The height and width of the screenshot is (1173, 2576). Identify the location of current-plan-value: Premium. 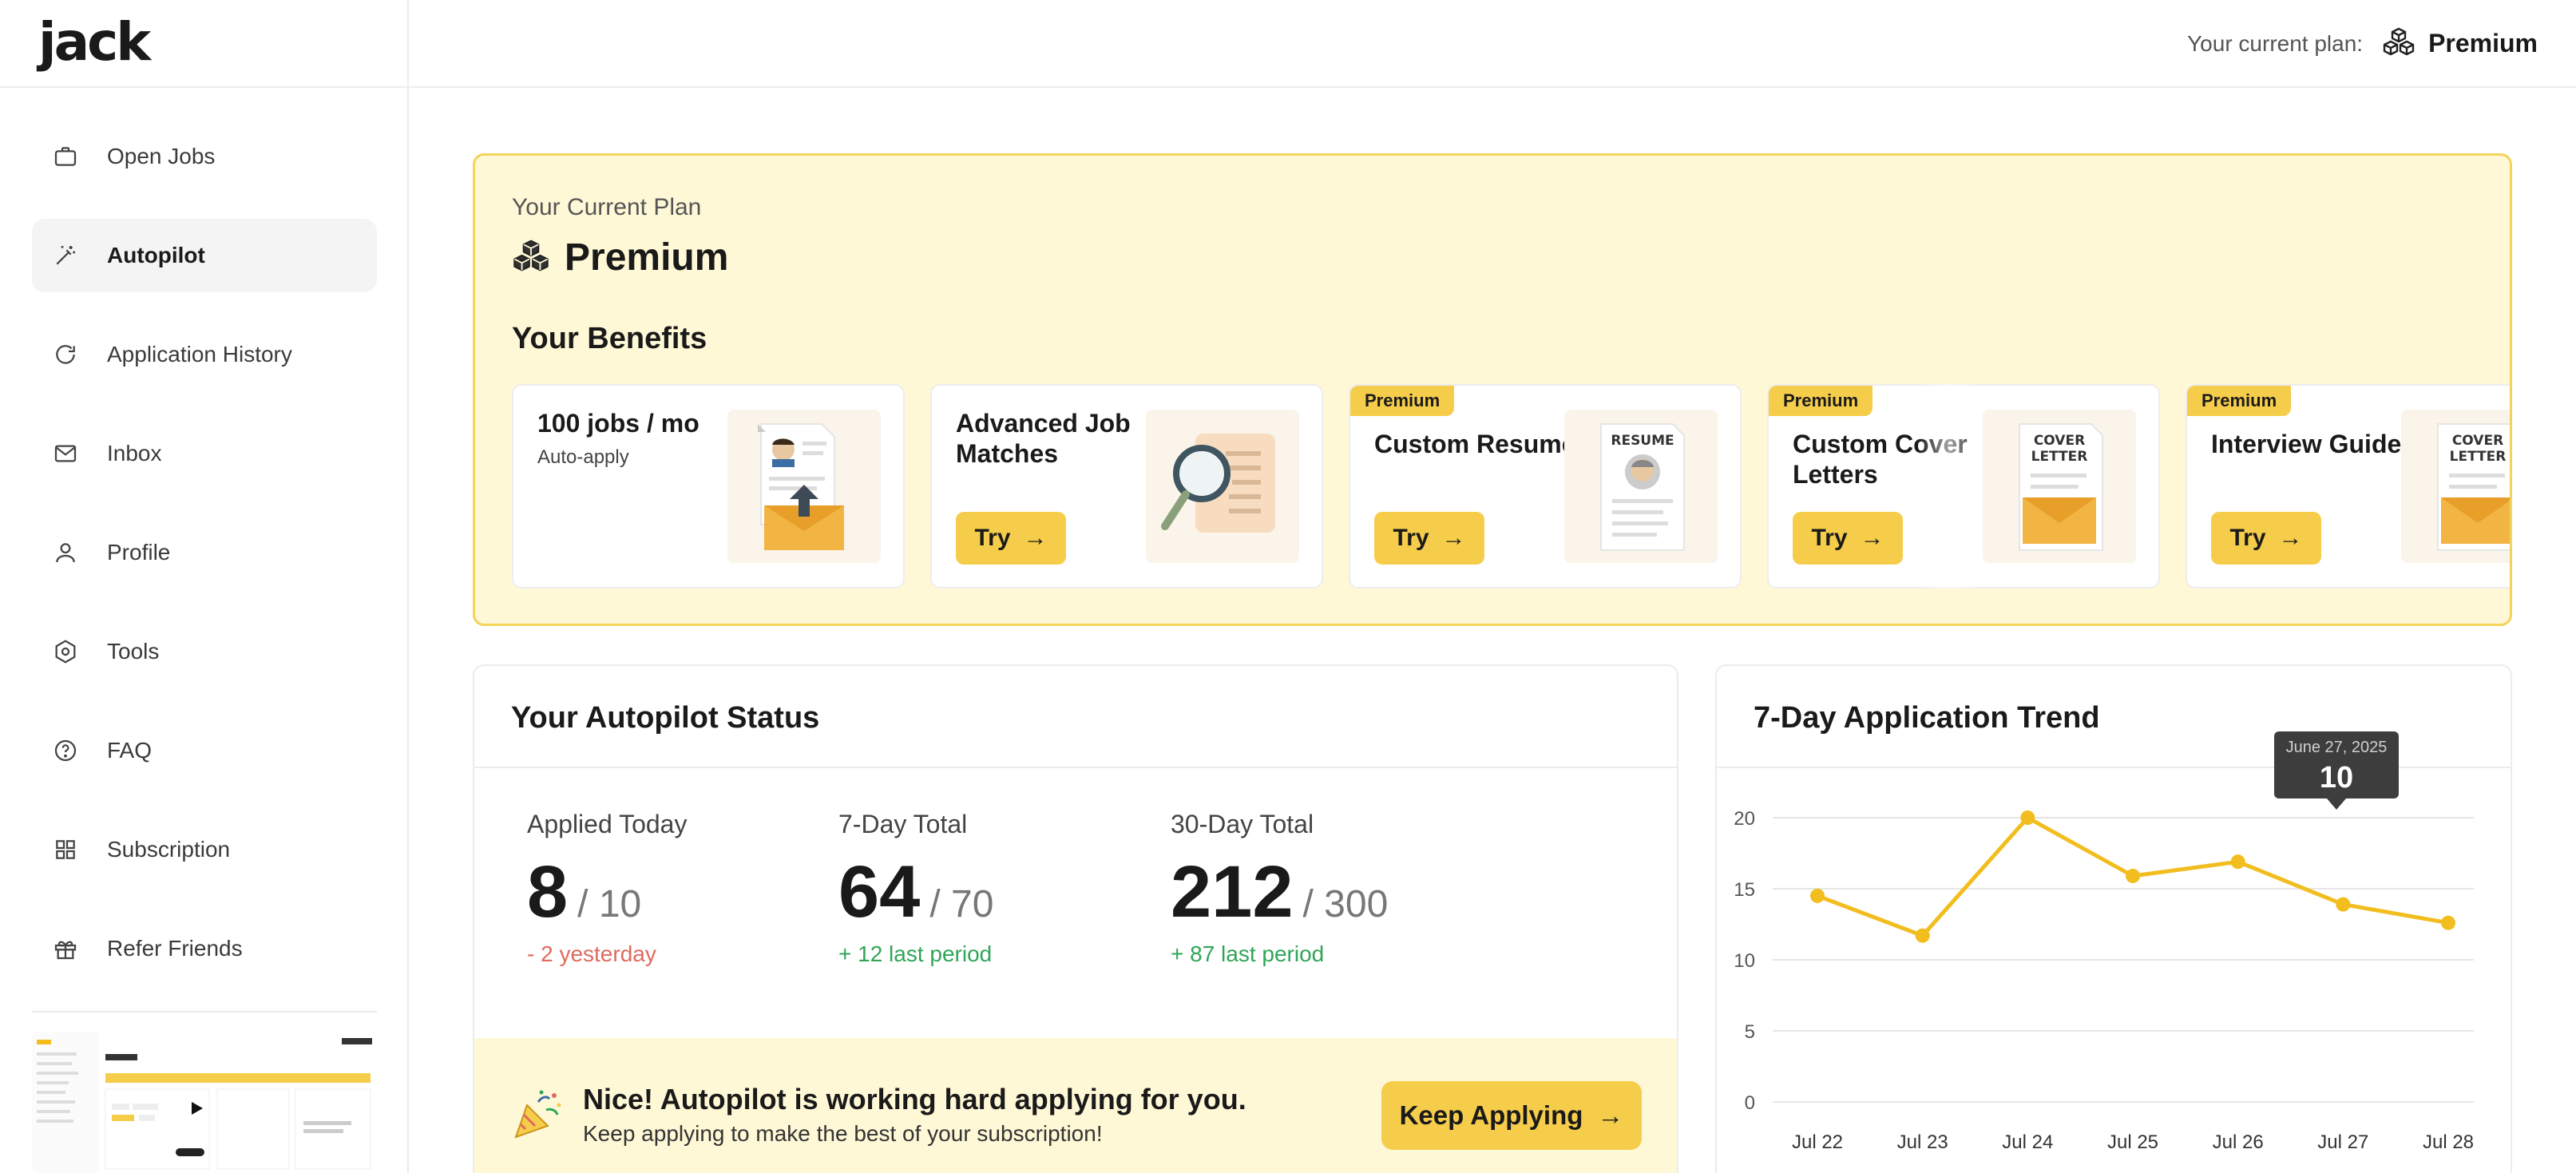
(2483, 43).